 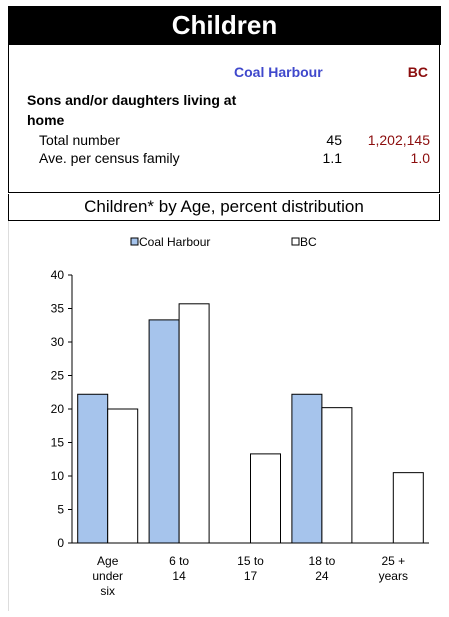 I want to click on table-row: Ave. per census family 1.1 1.0, so click(x=225, y=158).